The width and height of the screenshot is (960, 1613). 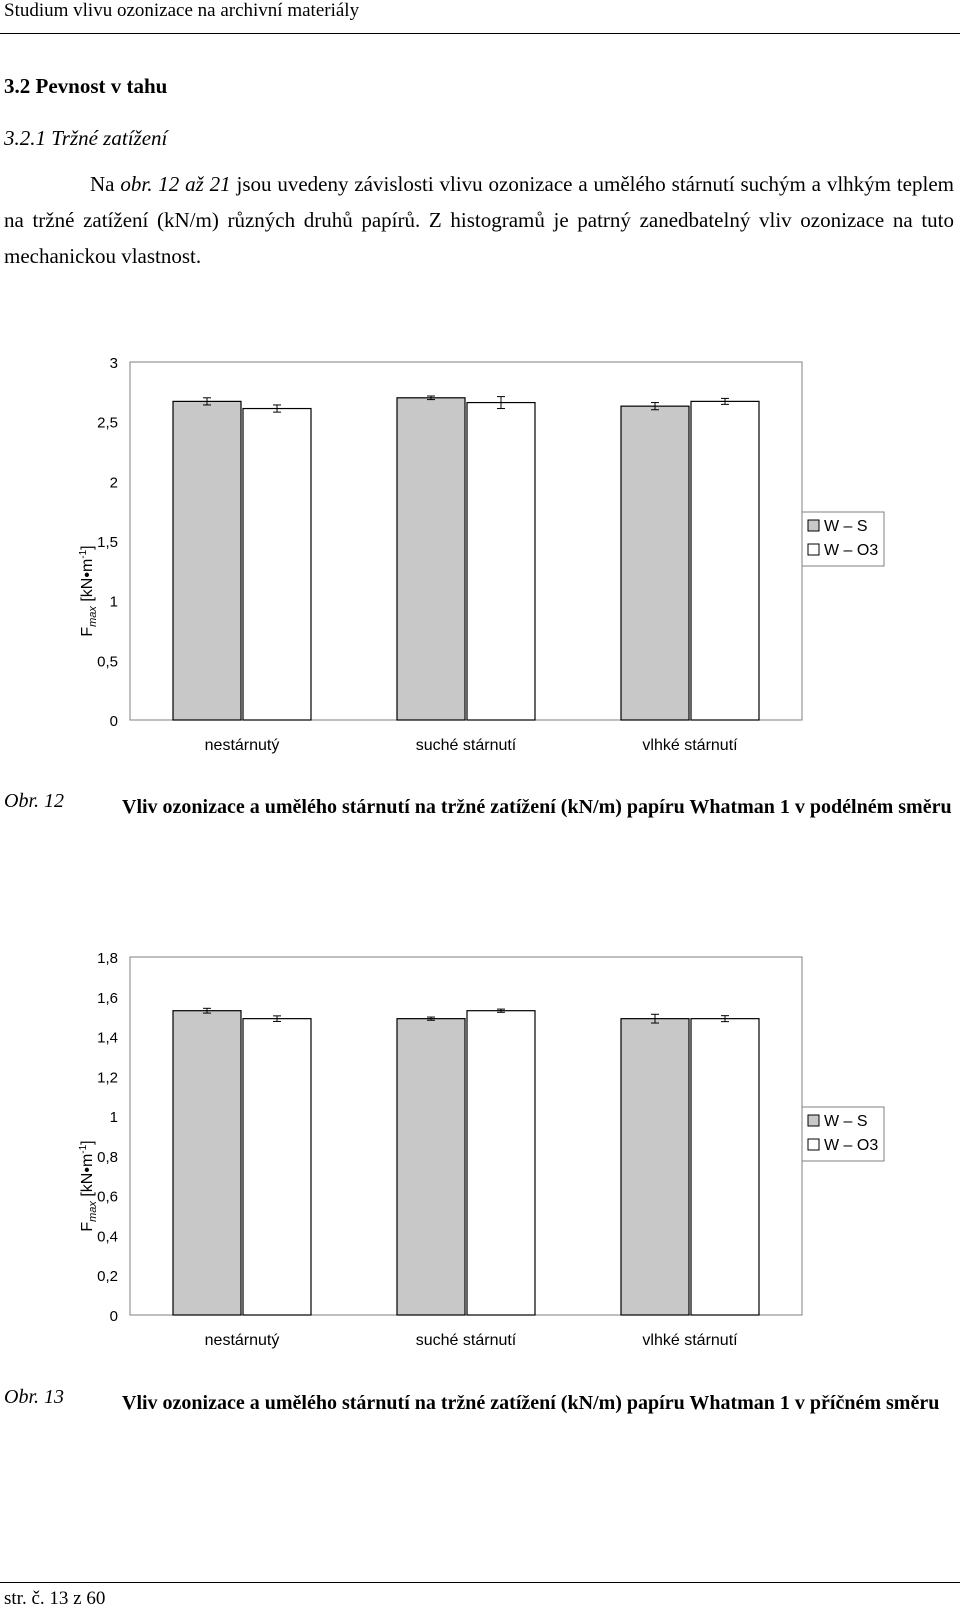 I want to click on y-tick-label: 3, so click(x=114, y=363).